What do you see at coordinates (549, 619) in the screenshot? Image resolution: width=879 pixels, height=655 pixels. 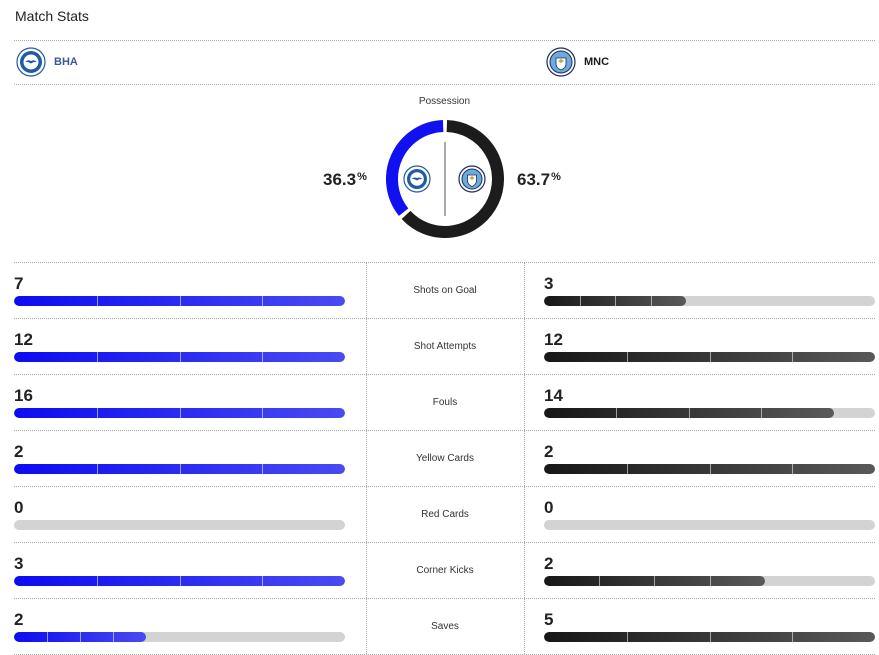 I see `away-stat-value: 5` at bounding box center [549, 619].